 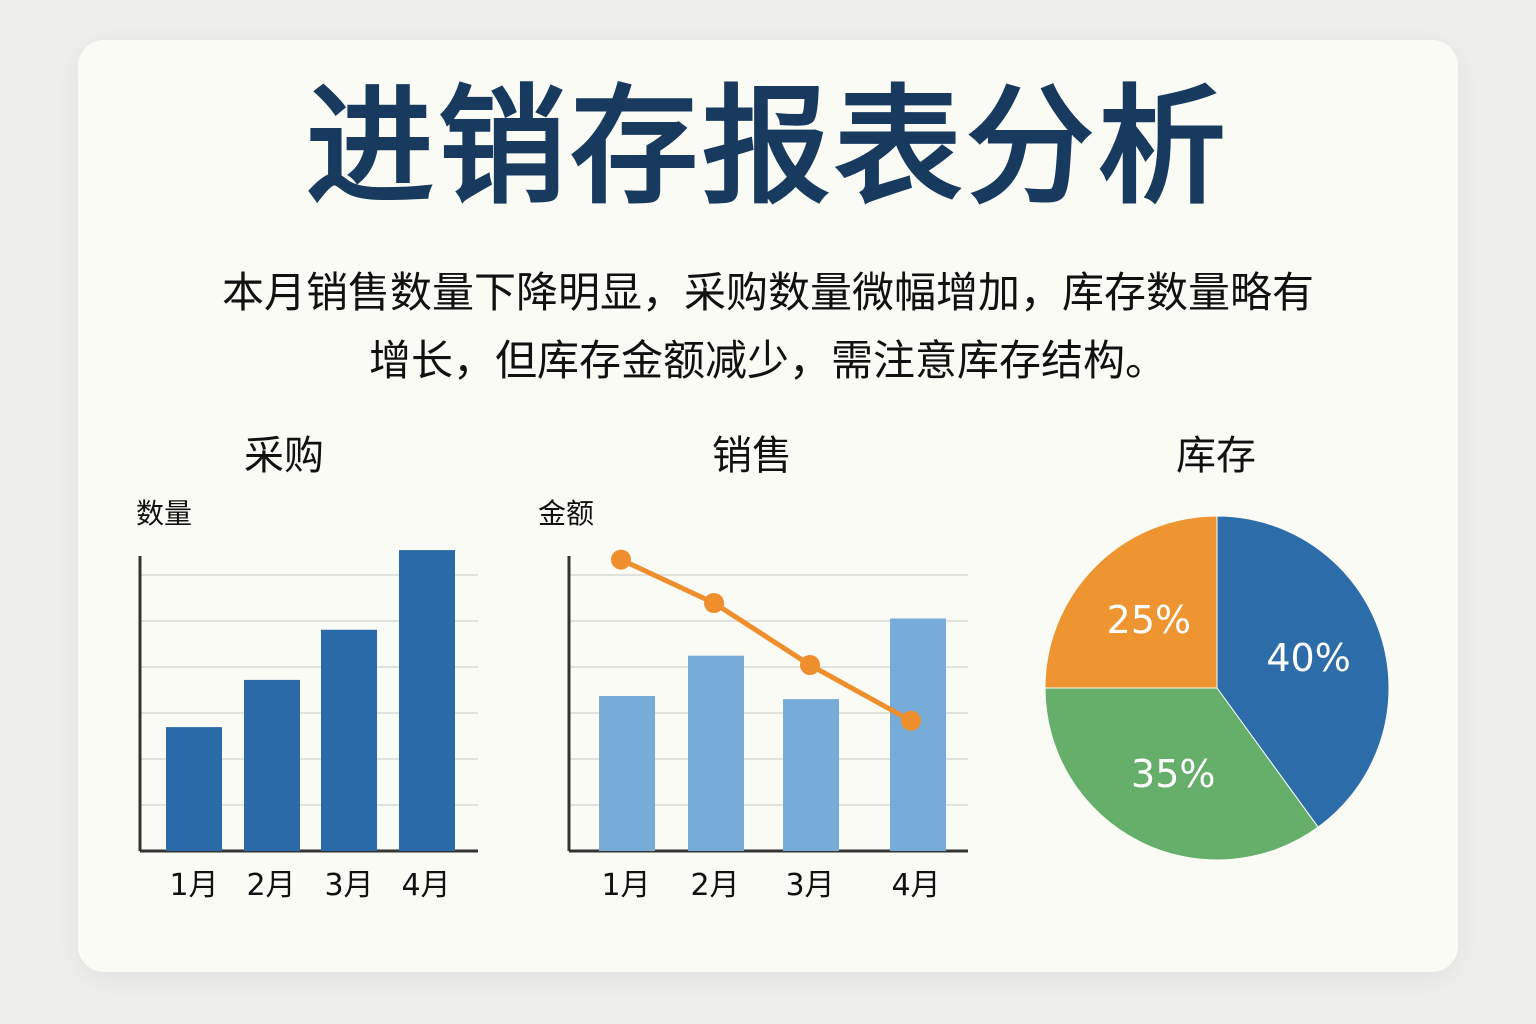 I want to click on purchase-x-tick-1: 1月, so click(x=194, y=885).